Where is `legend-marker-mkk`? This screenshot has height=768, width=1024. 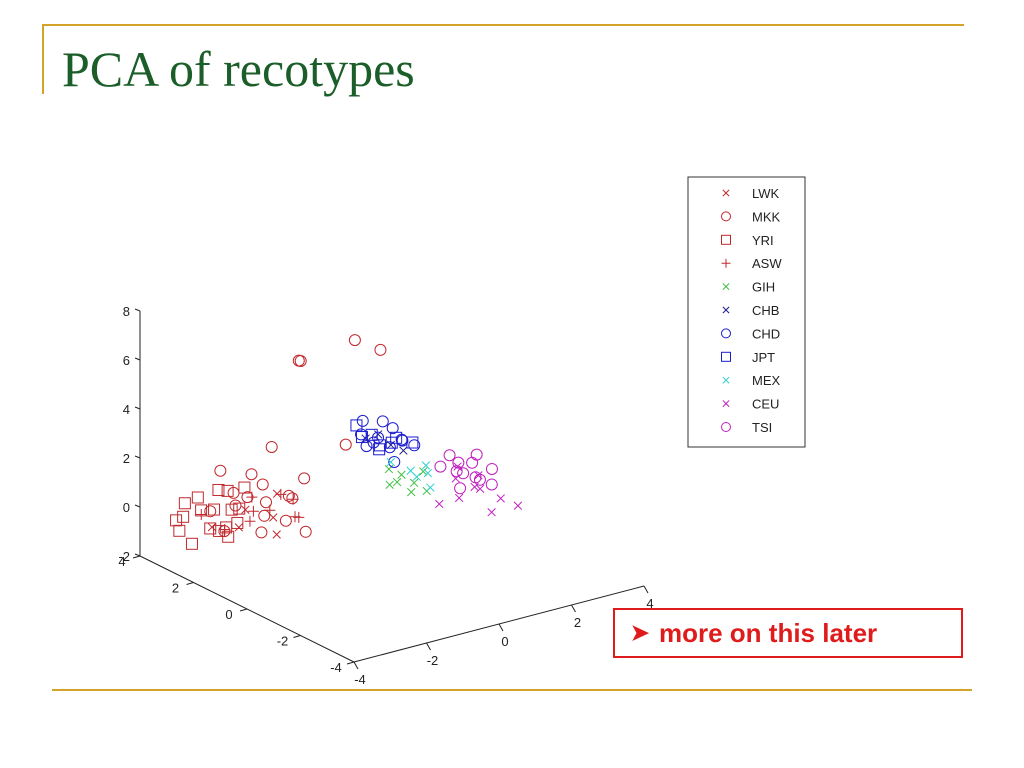
legend-marker-mkk is located at coordinates (726, 216).